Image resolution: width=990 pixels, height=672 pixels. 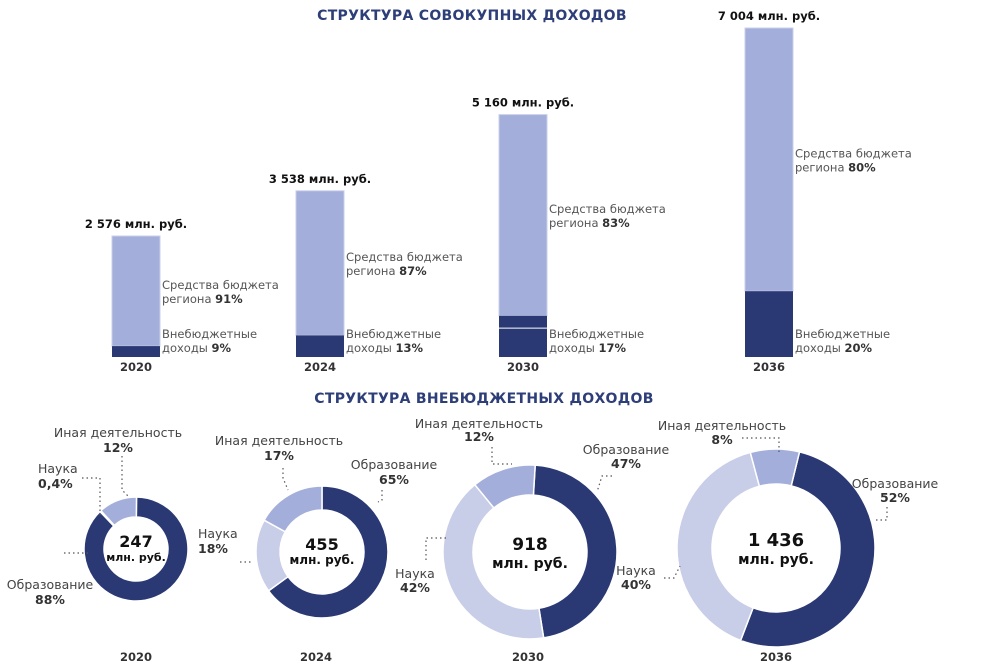 What do you see at coordinates (279, 455) in the screenshot?
I see `donut-pct-other: 17%` at bounding box center [279, 455].